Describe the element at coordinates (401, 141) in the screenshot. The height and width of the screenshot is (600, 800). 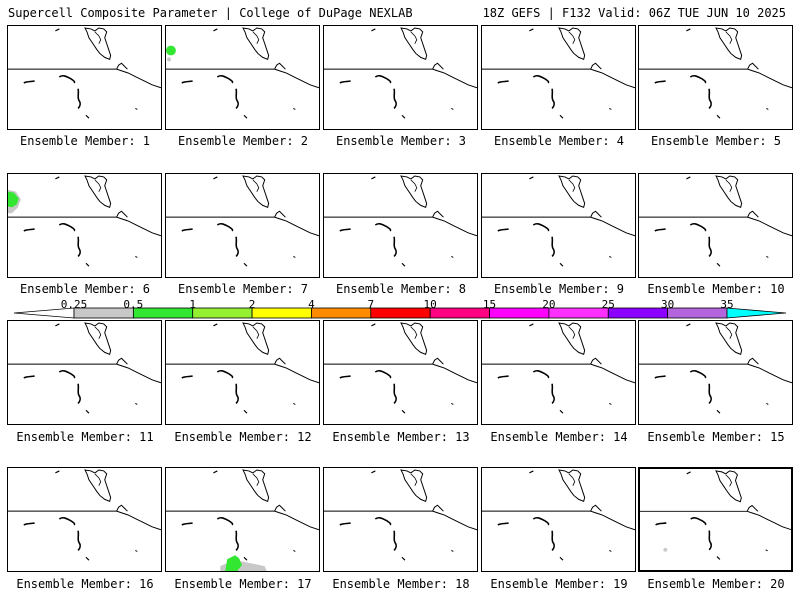
I see `member-label: Ensemble Member: 3` at that location.